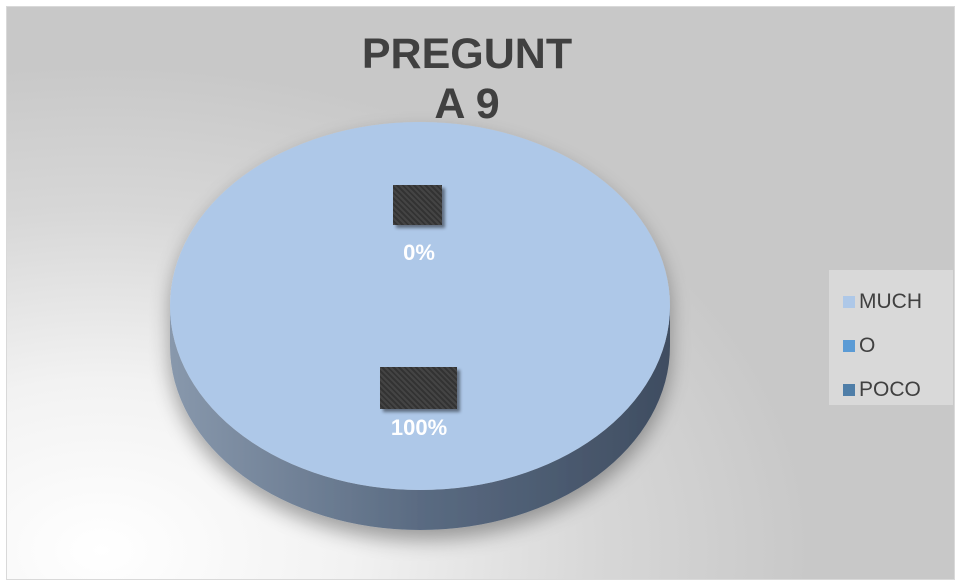 This screenshot has width=956, height=581. I want to click on data-label-box-mucho, so click(418, 388).